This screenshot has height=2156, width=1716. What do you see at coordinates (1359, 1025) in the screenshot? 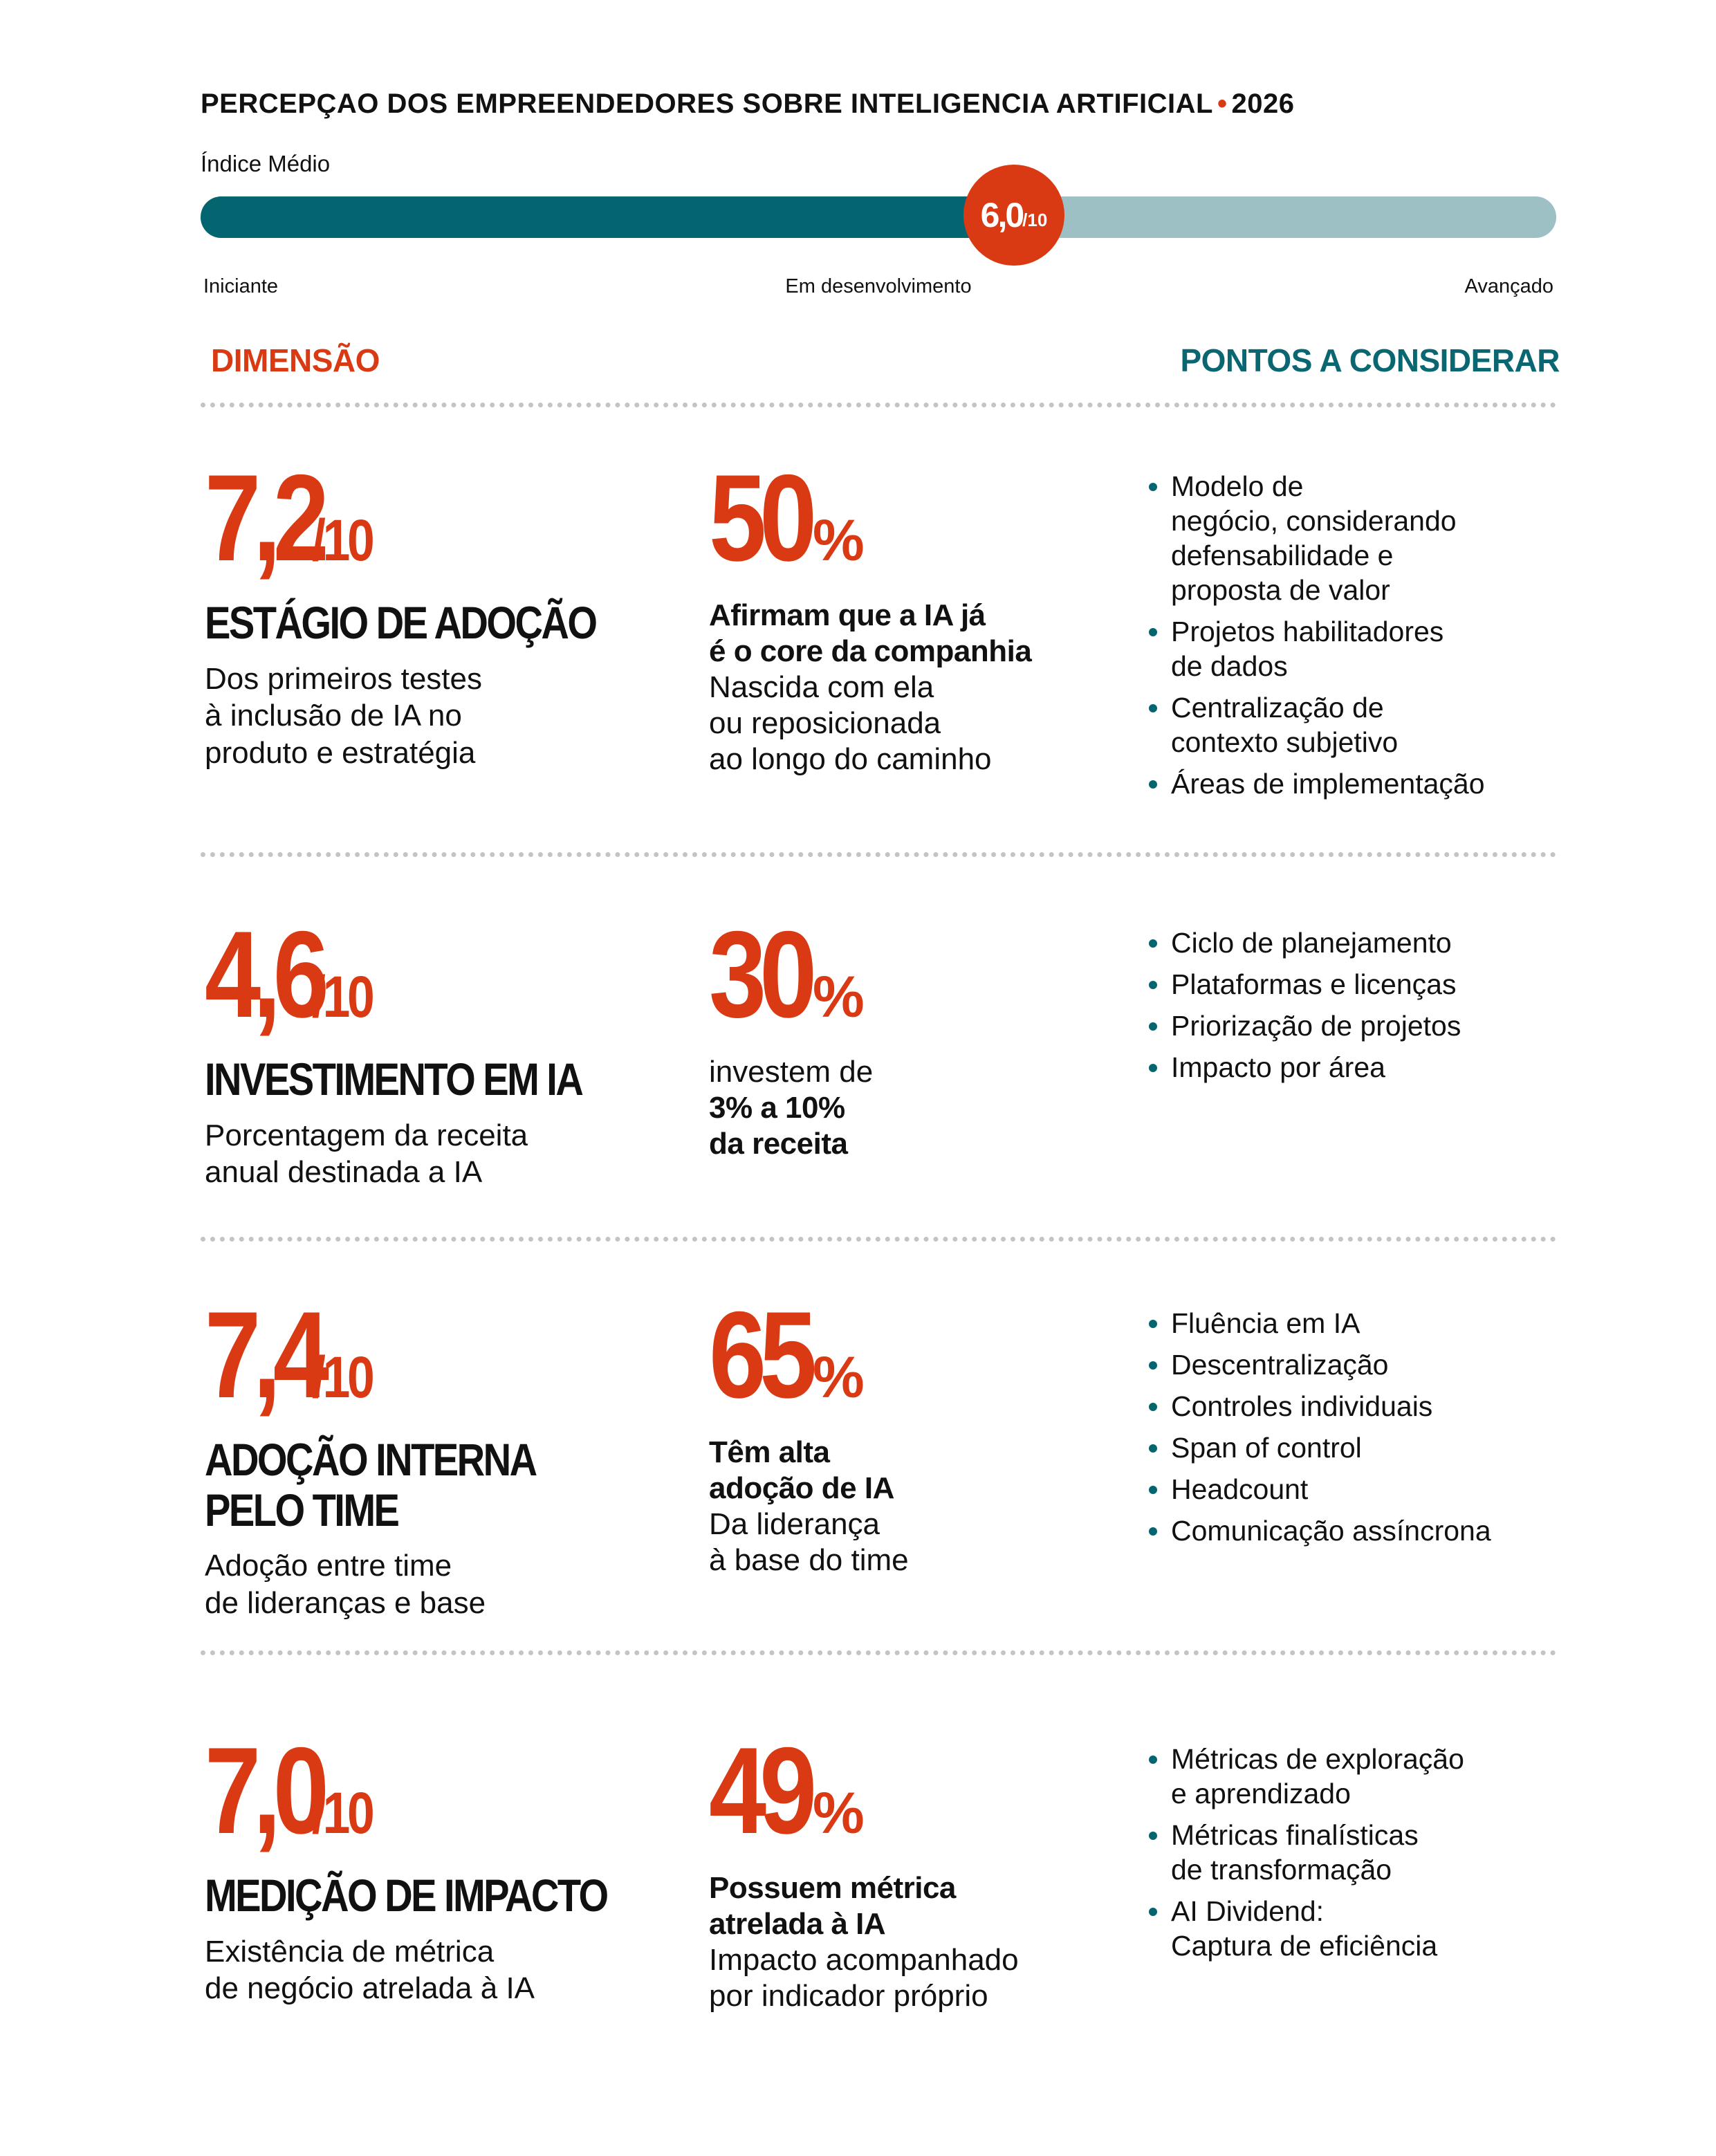
I see `point: Priorização de projetos` at bounding box center [1359, 1025].